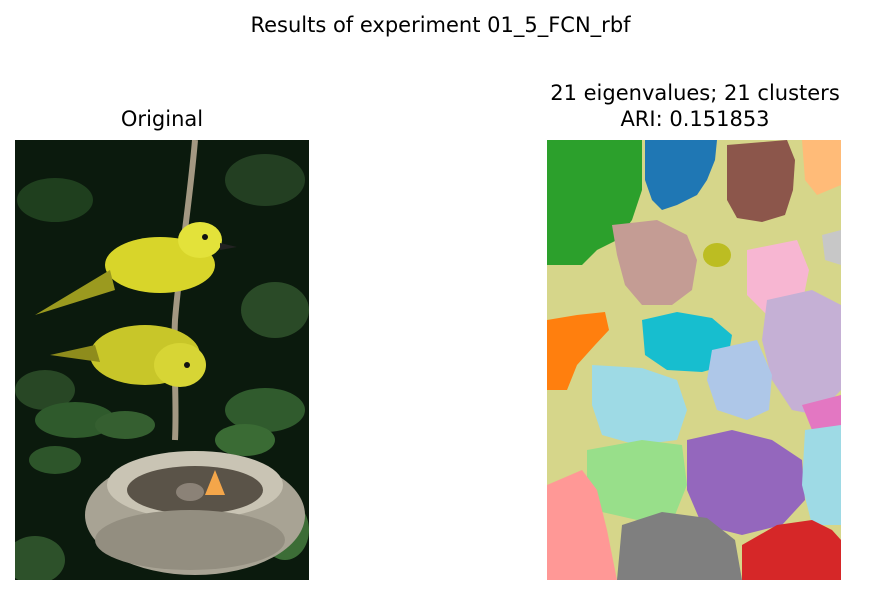  What do you see at coordinates (440, 25) in the screenshot?
I see `figure-suptitle: Results of experiment 01_5_FCN_rbf` at bounding box center [440, 25].